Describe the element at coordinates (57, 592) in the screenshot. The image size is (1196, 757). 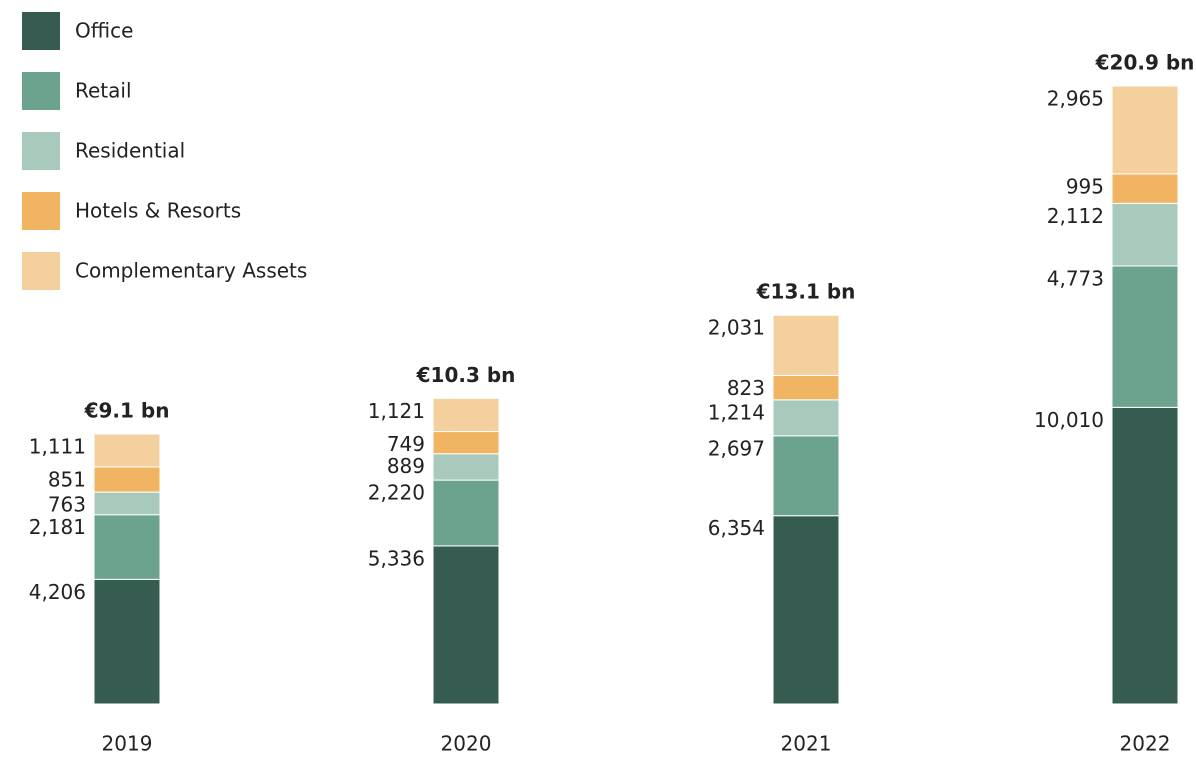
I see `value-label: 4,206` at that location.